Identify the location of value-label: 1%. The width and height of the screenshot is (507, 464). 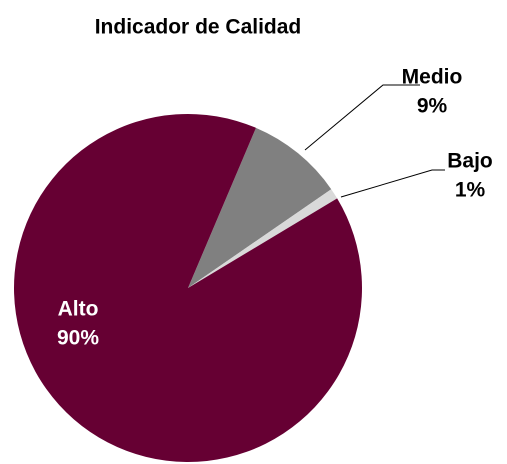
(470, 190).